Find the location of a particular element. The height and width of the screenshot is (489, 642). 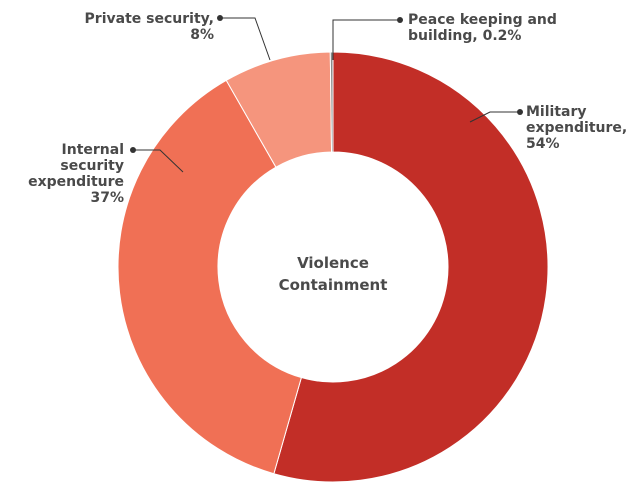

label-internal: Internal security expenditure 37% is located at coordinates (76, 174).